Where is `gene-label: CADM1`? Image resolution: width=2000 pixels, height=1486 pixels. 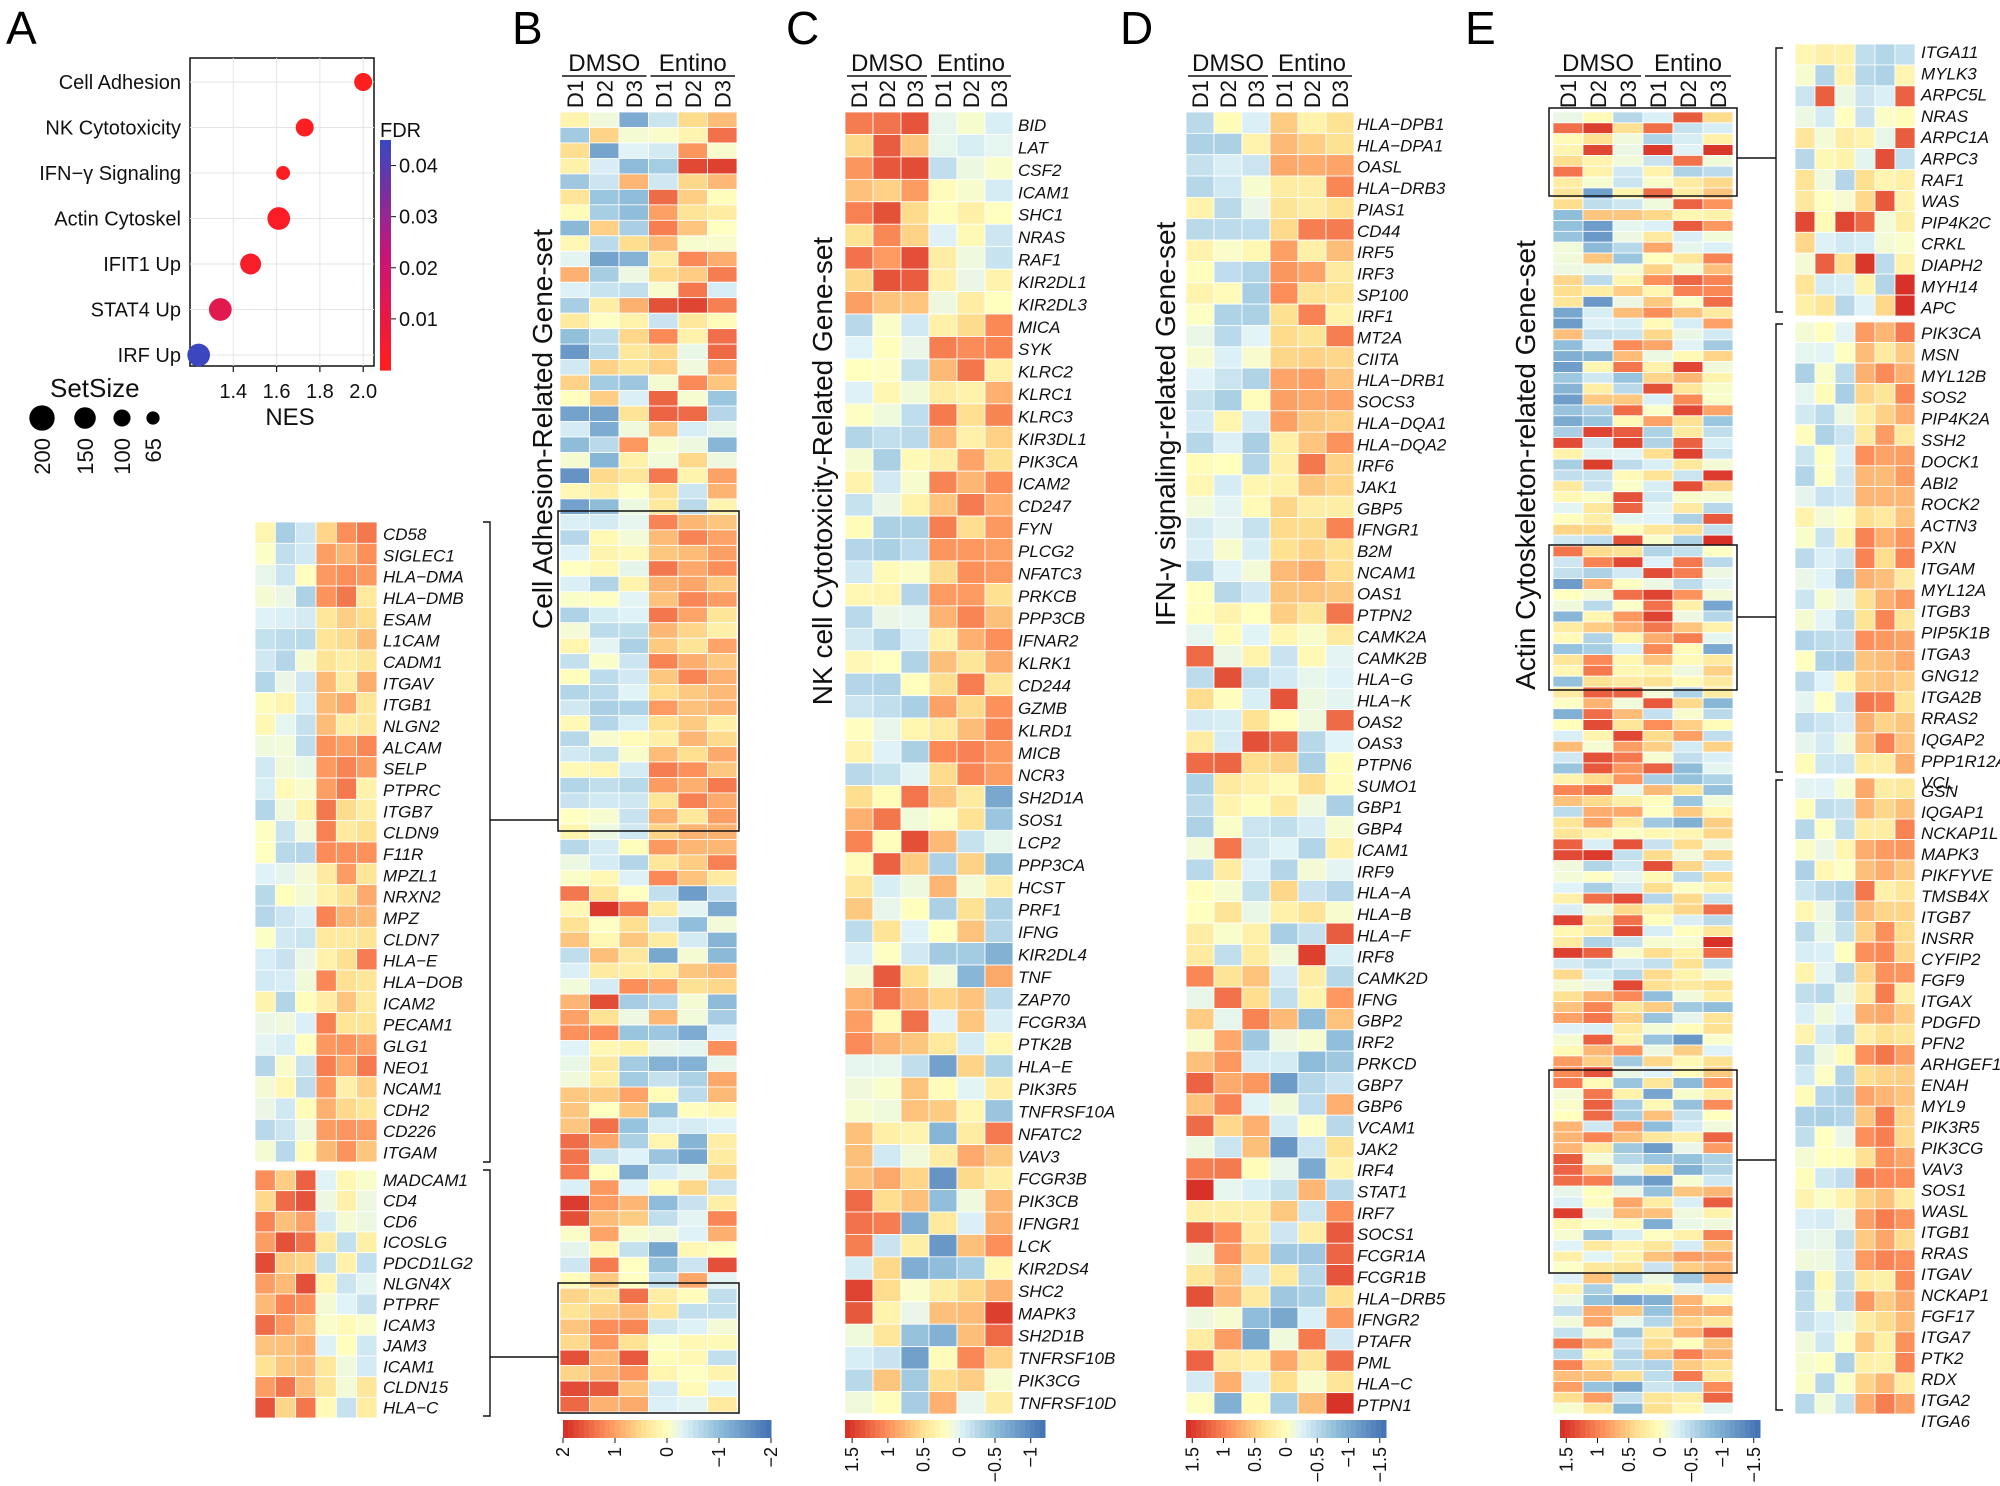 gene-label: CADM1 is located at coordinates (413, 662).